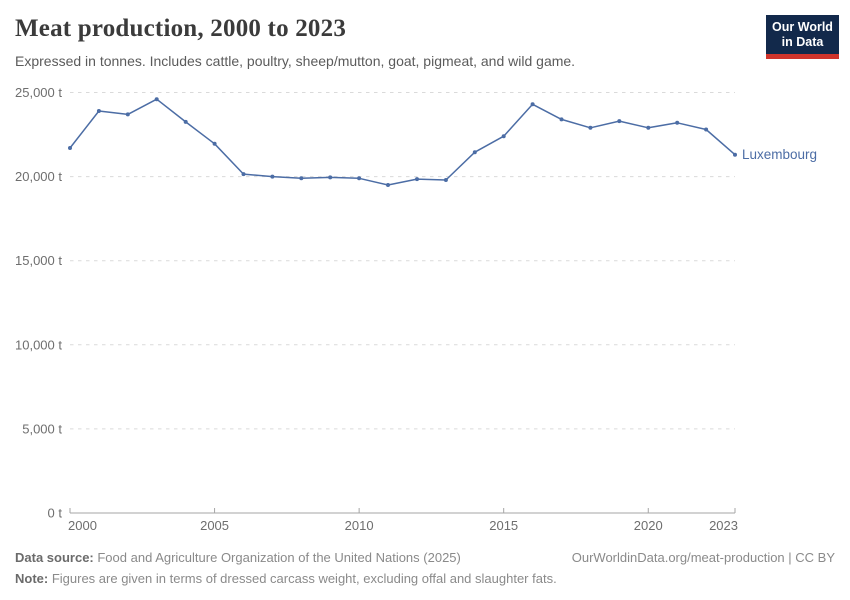 Image resolution: width=850 pixels, height=600 pixels. I want to click on x-tick-label: 2005, so click(214, 525).